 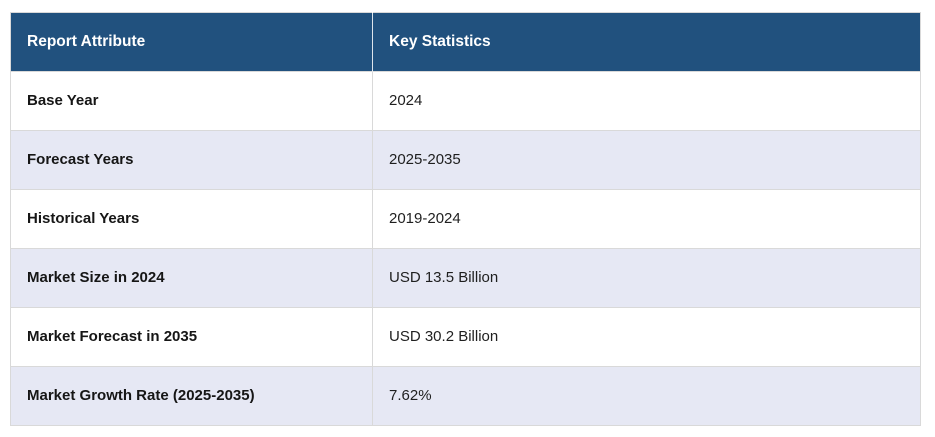 What do you see at coordinates (646, 337) in the screenshot?
I see `value-cell: USD 30.2 Billion` at bounding box center [646, 337].